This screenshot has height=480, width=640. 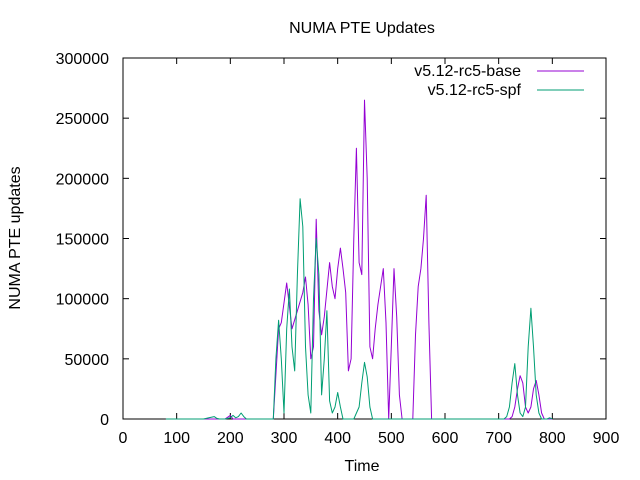 I want to click on x-tick-label: 900, so click(x=606, y=438).